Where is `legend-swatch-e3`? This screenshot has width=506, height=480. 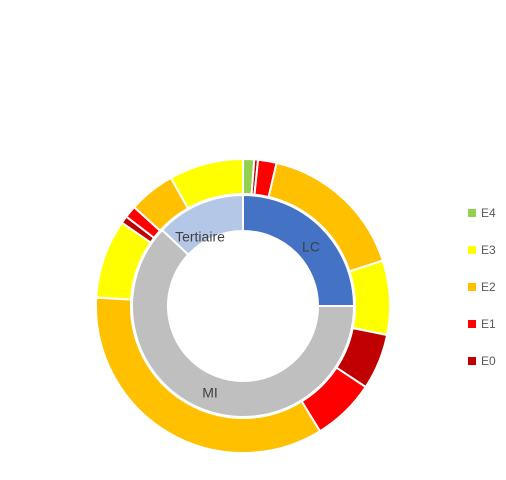 legend-swatch-e3 is located at coordinates (472, 250).